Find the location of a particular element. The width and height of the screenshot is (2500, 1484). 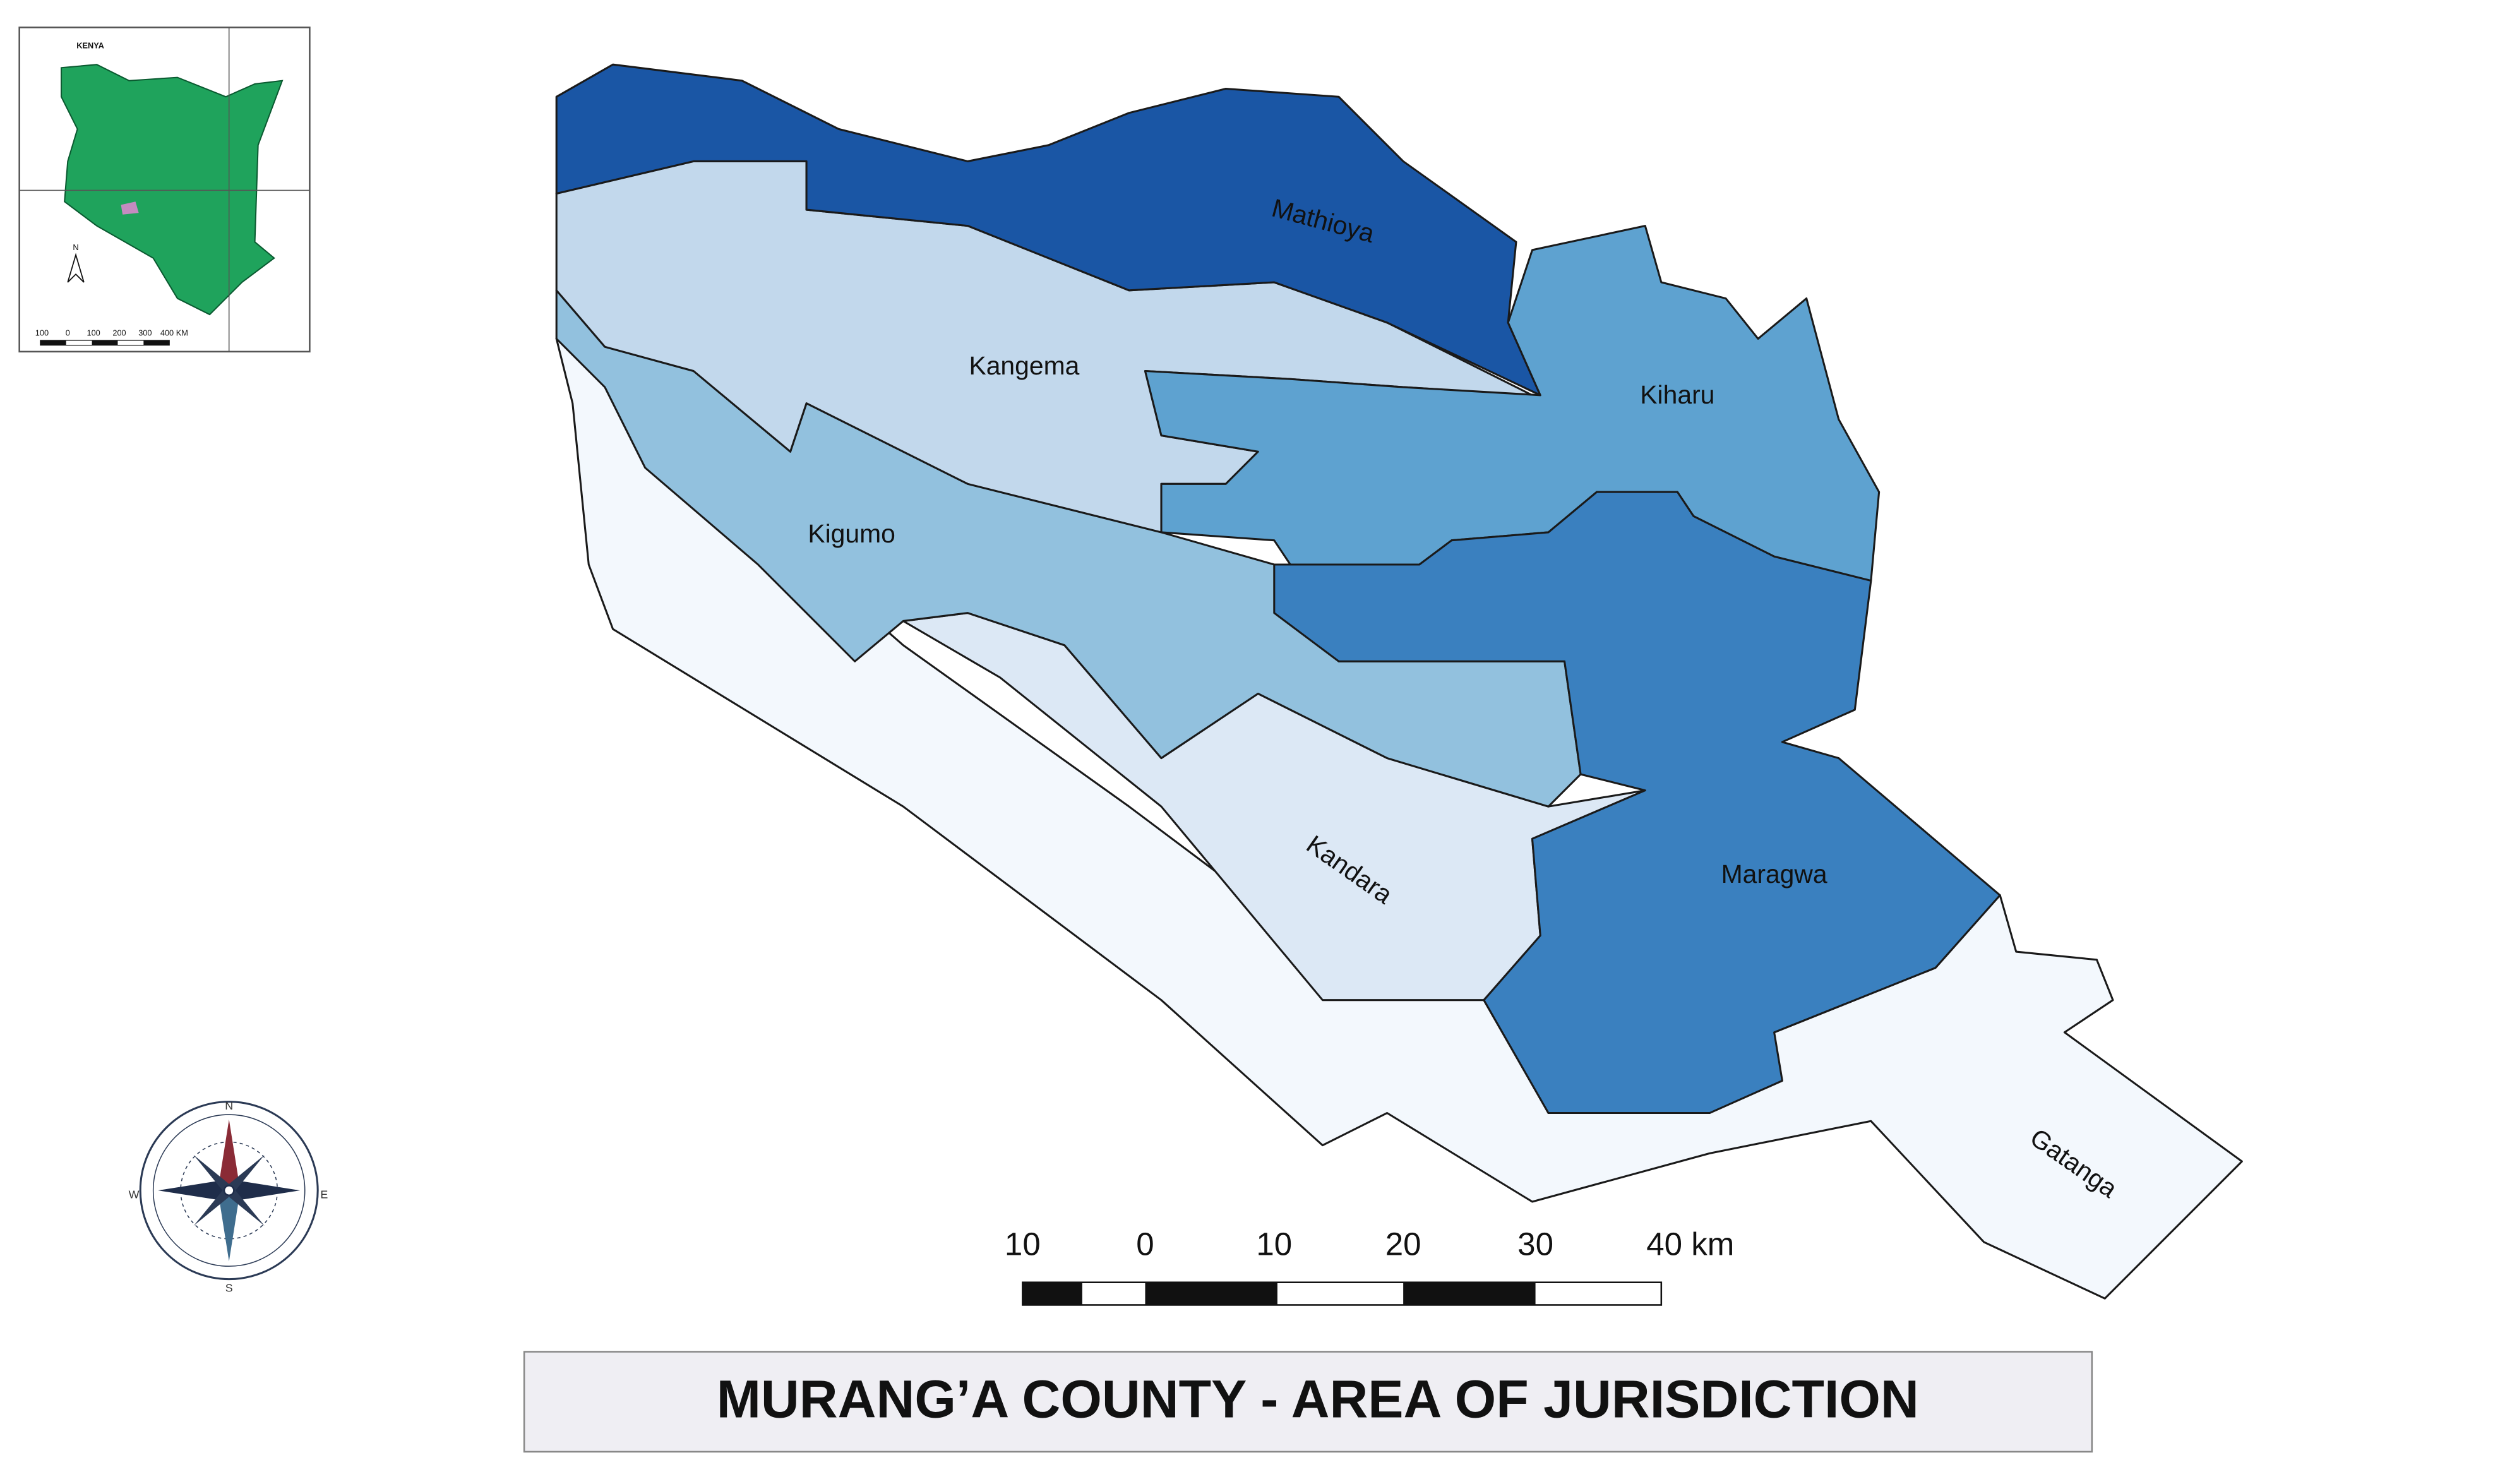

scale-label: 30 is located at coordinates (1535, 1244).